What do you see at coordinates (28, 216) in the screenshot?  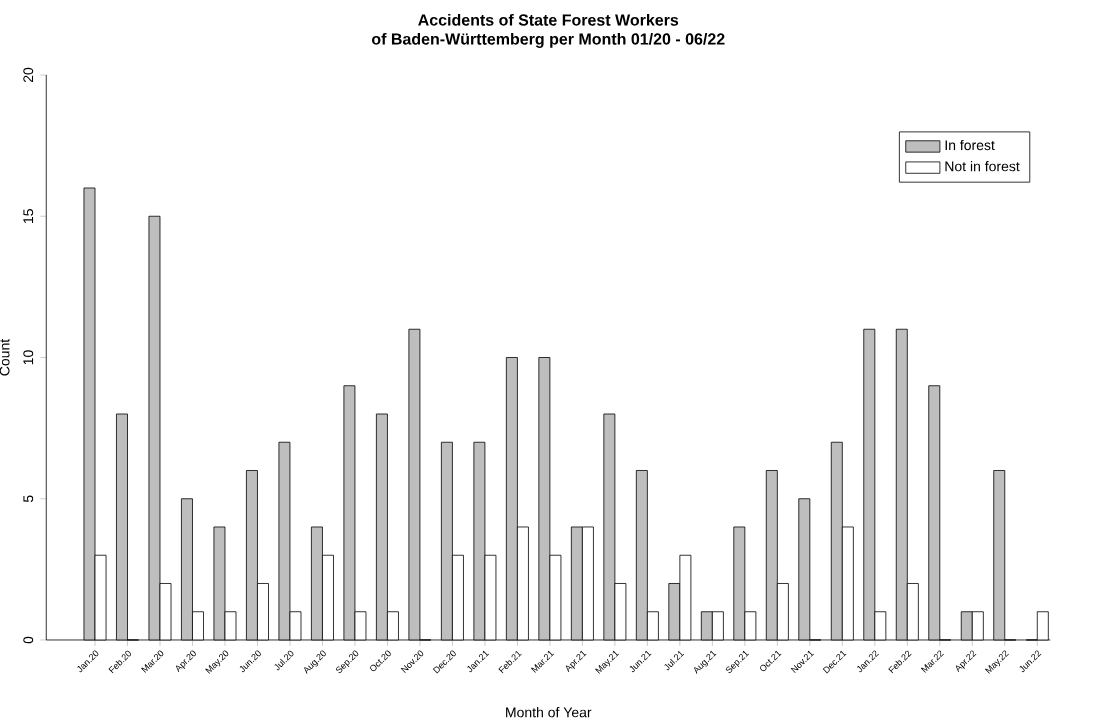 I see `y-tick-label: 15` at bounding box center [28, 216].